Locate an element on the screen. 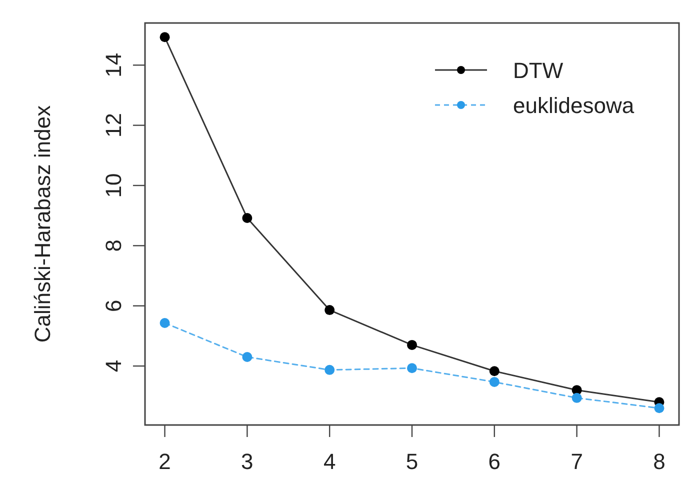 The width and height of the screenshot is (691, 496). y-tick-label: 12 is located at coordinates (113, 125).